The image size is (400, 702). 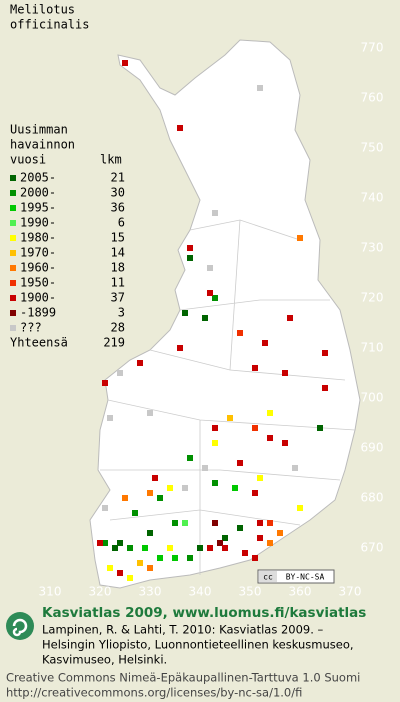 What do you see at coordinates (42, 145) in the screenshot?
I see `legend-header: havainnon` at bounding box center [42, 145].